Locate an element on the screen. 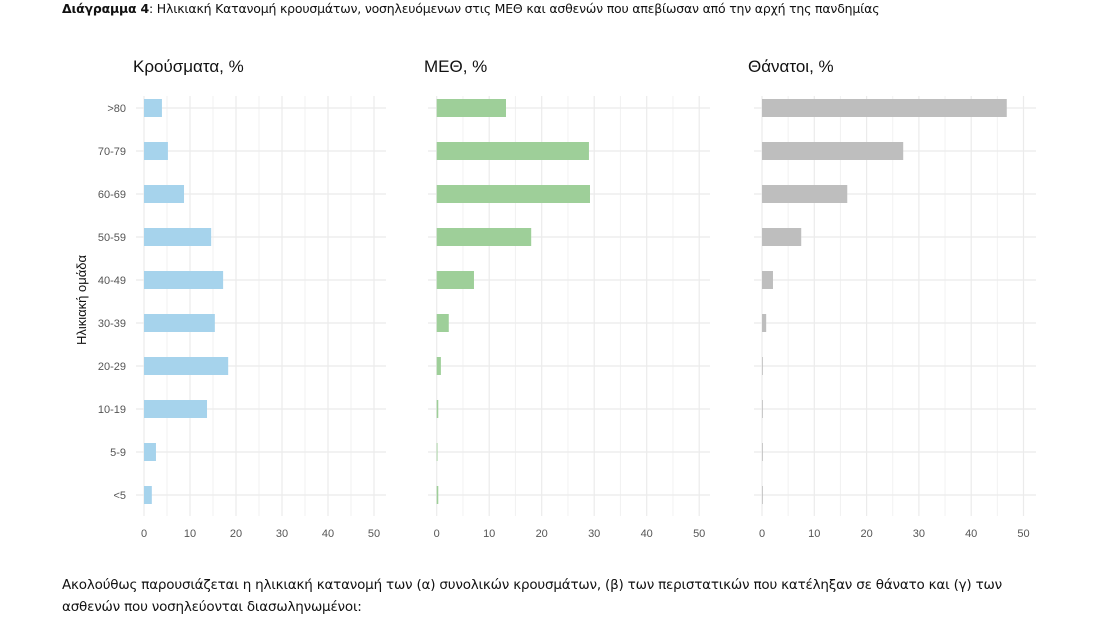  caption-label: Διάγραμμα 4 is located at coordinates (106, 8).